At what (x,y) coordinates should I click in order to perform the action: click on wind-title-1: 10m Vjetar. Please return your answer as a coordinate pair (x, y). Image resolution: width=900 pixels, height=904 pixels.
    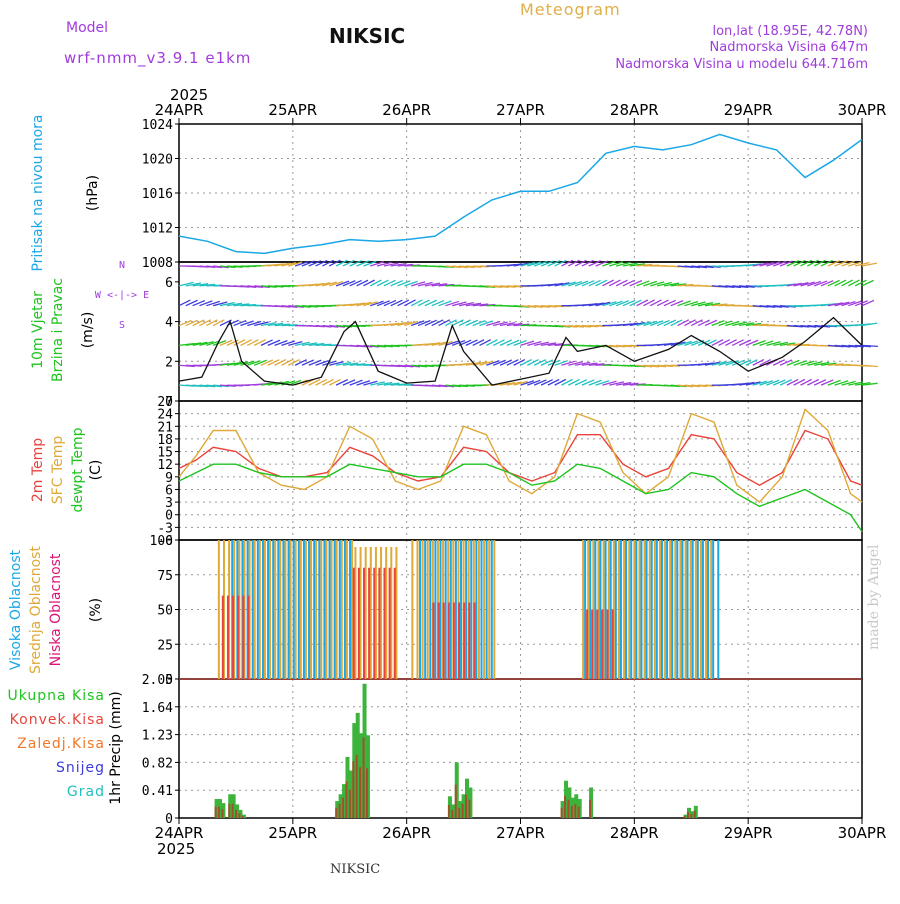
    Looking at the image, I should click on (38, 330).